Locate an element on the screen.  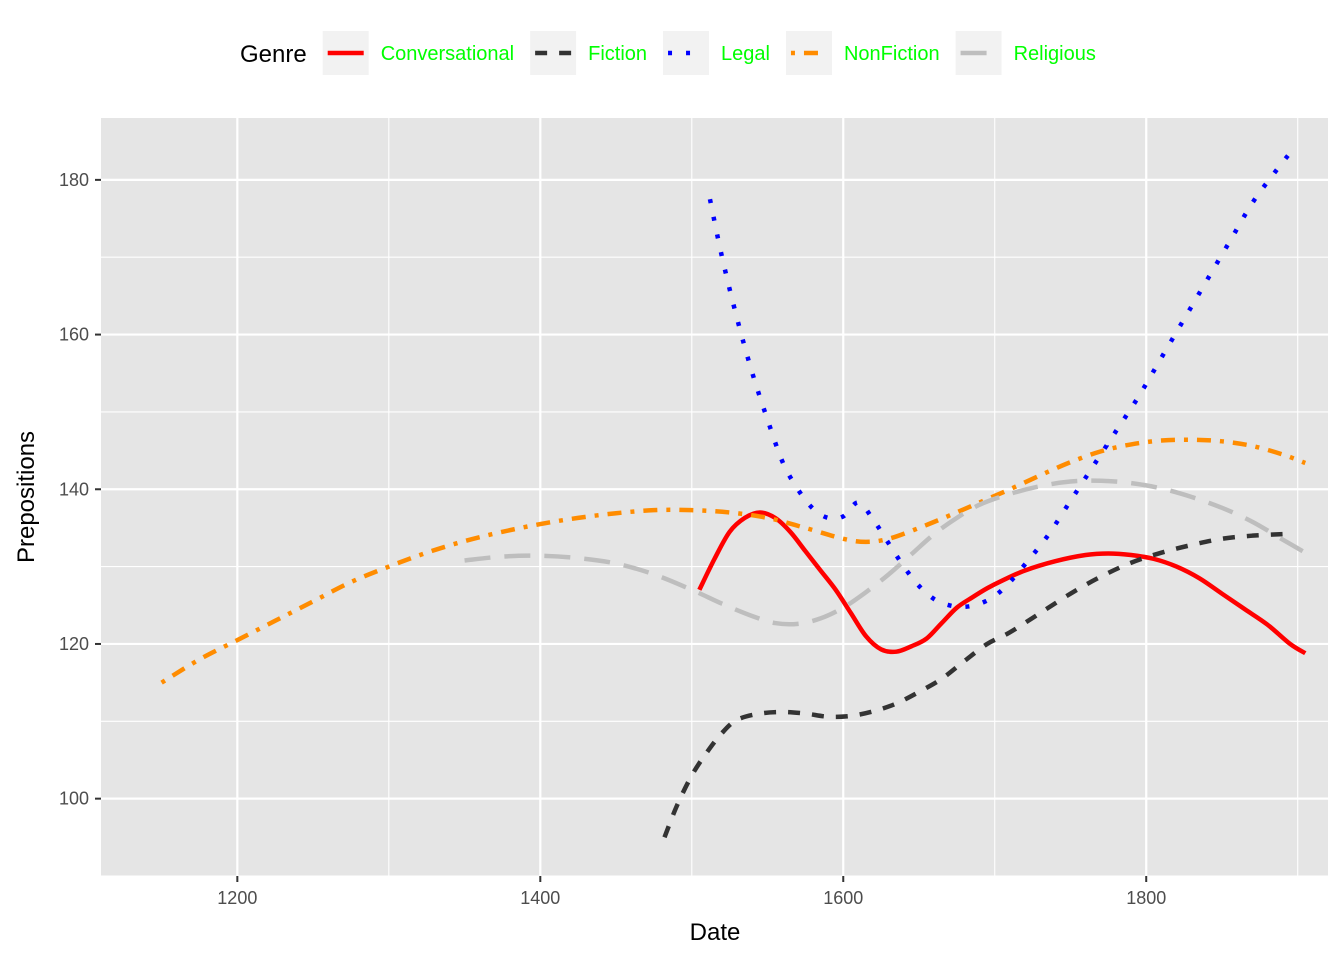
x-tick-label: 1600 is located at coordinates (843, 898).